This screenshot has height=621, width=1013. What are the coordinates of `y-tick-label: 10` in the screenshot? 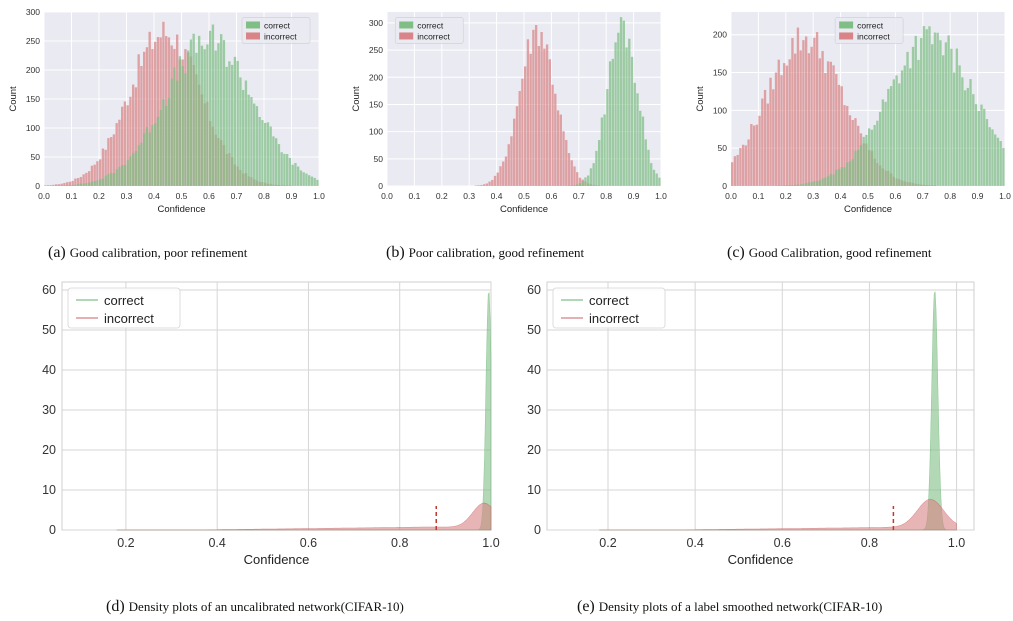 It's located at (534, 490).